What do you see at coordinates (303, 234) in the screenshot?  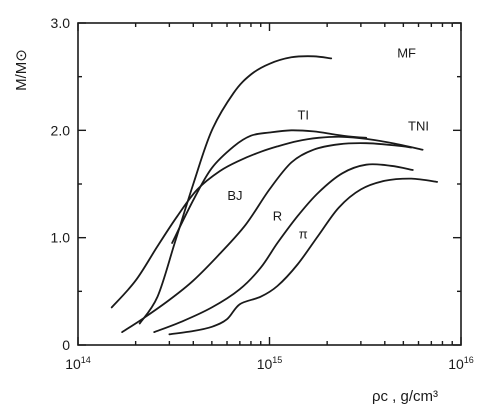 I see `curve-label-pi: π` at bounding box center [303, 234].